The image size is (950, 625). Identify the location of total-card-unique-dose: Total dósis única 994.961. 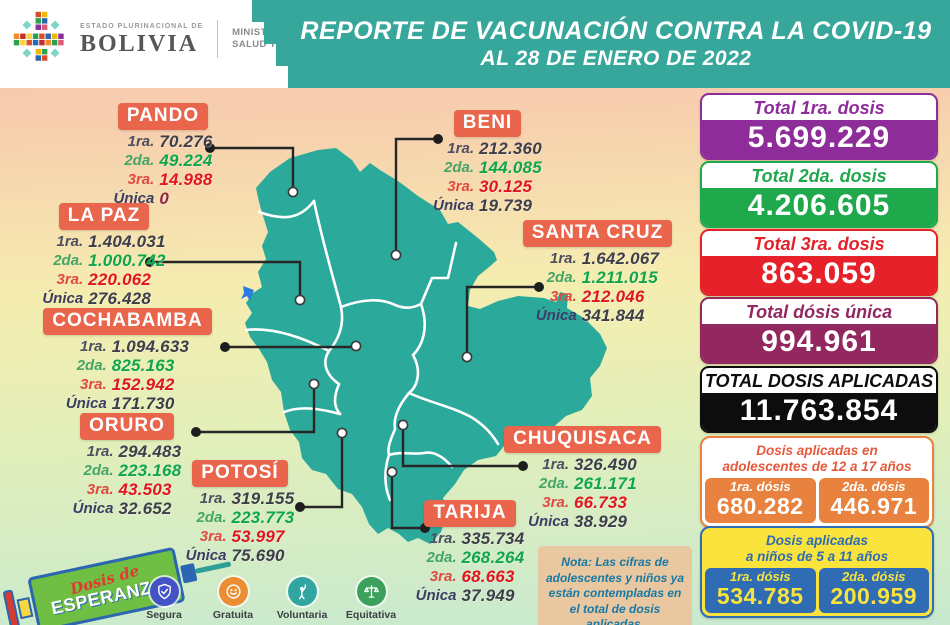
(819, 330).